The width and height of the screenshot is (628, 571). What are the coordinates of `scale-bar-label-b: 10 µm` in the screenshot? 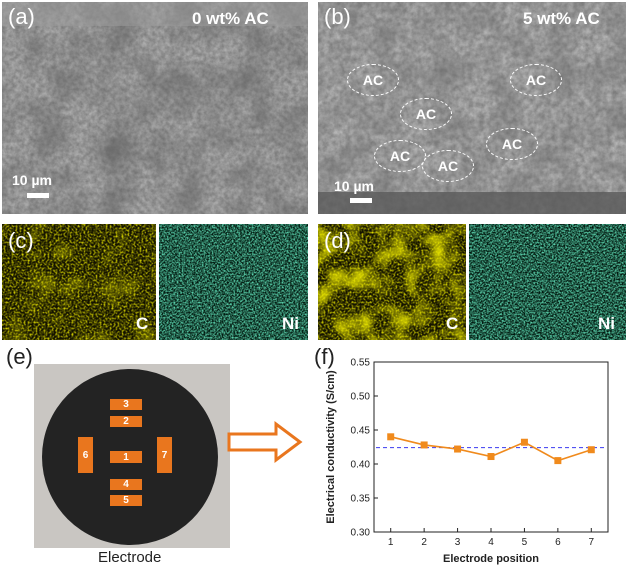 It's located at (354, 186).